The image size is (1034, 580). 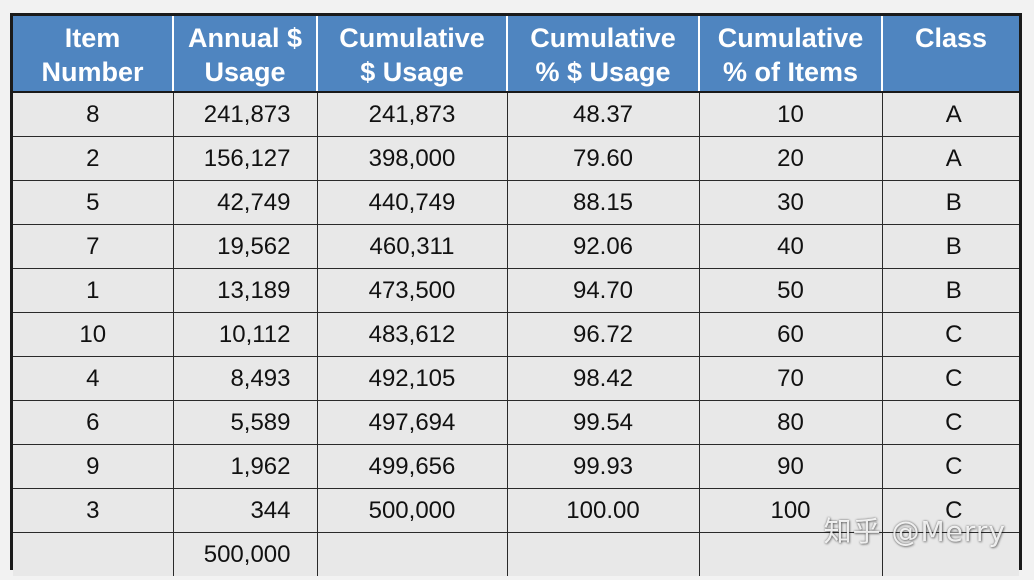 I want to click on cell-cumulative-pct-items: 90, so click(x=791, y=466).